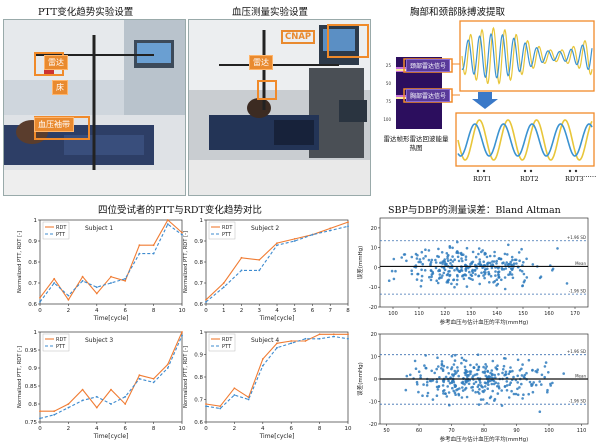 Image resolution: width=600 pixels, height=446 pixels. I want to click on legend-label-ptt: PTT, so click(227, 235).